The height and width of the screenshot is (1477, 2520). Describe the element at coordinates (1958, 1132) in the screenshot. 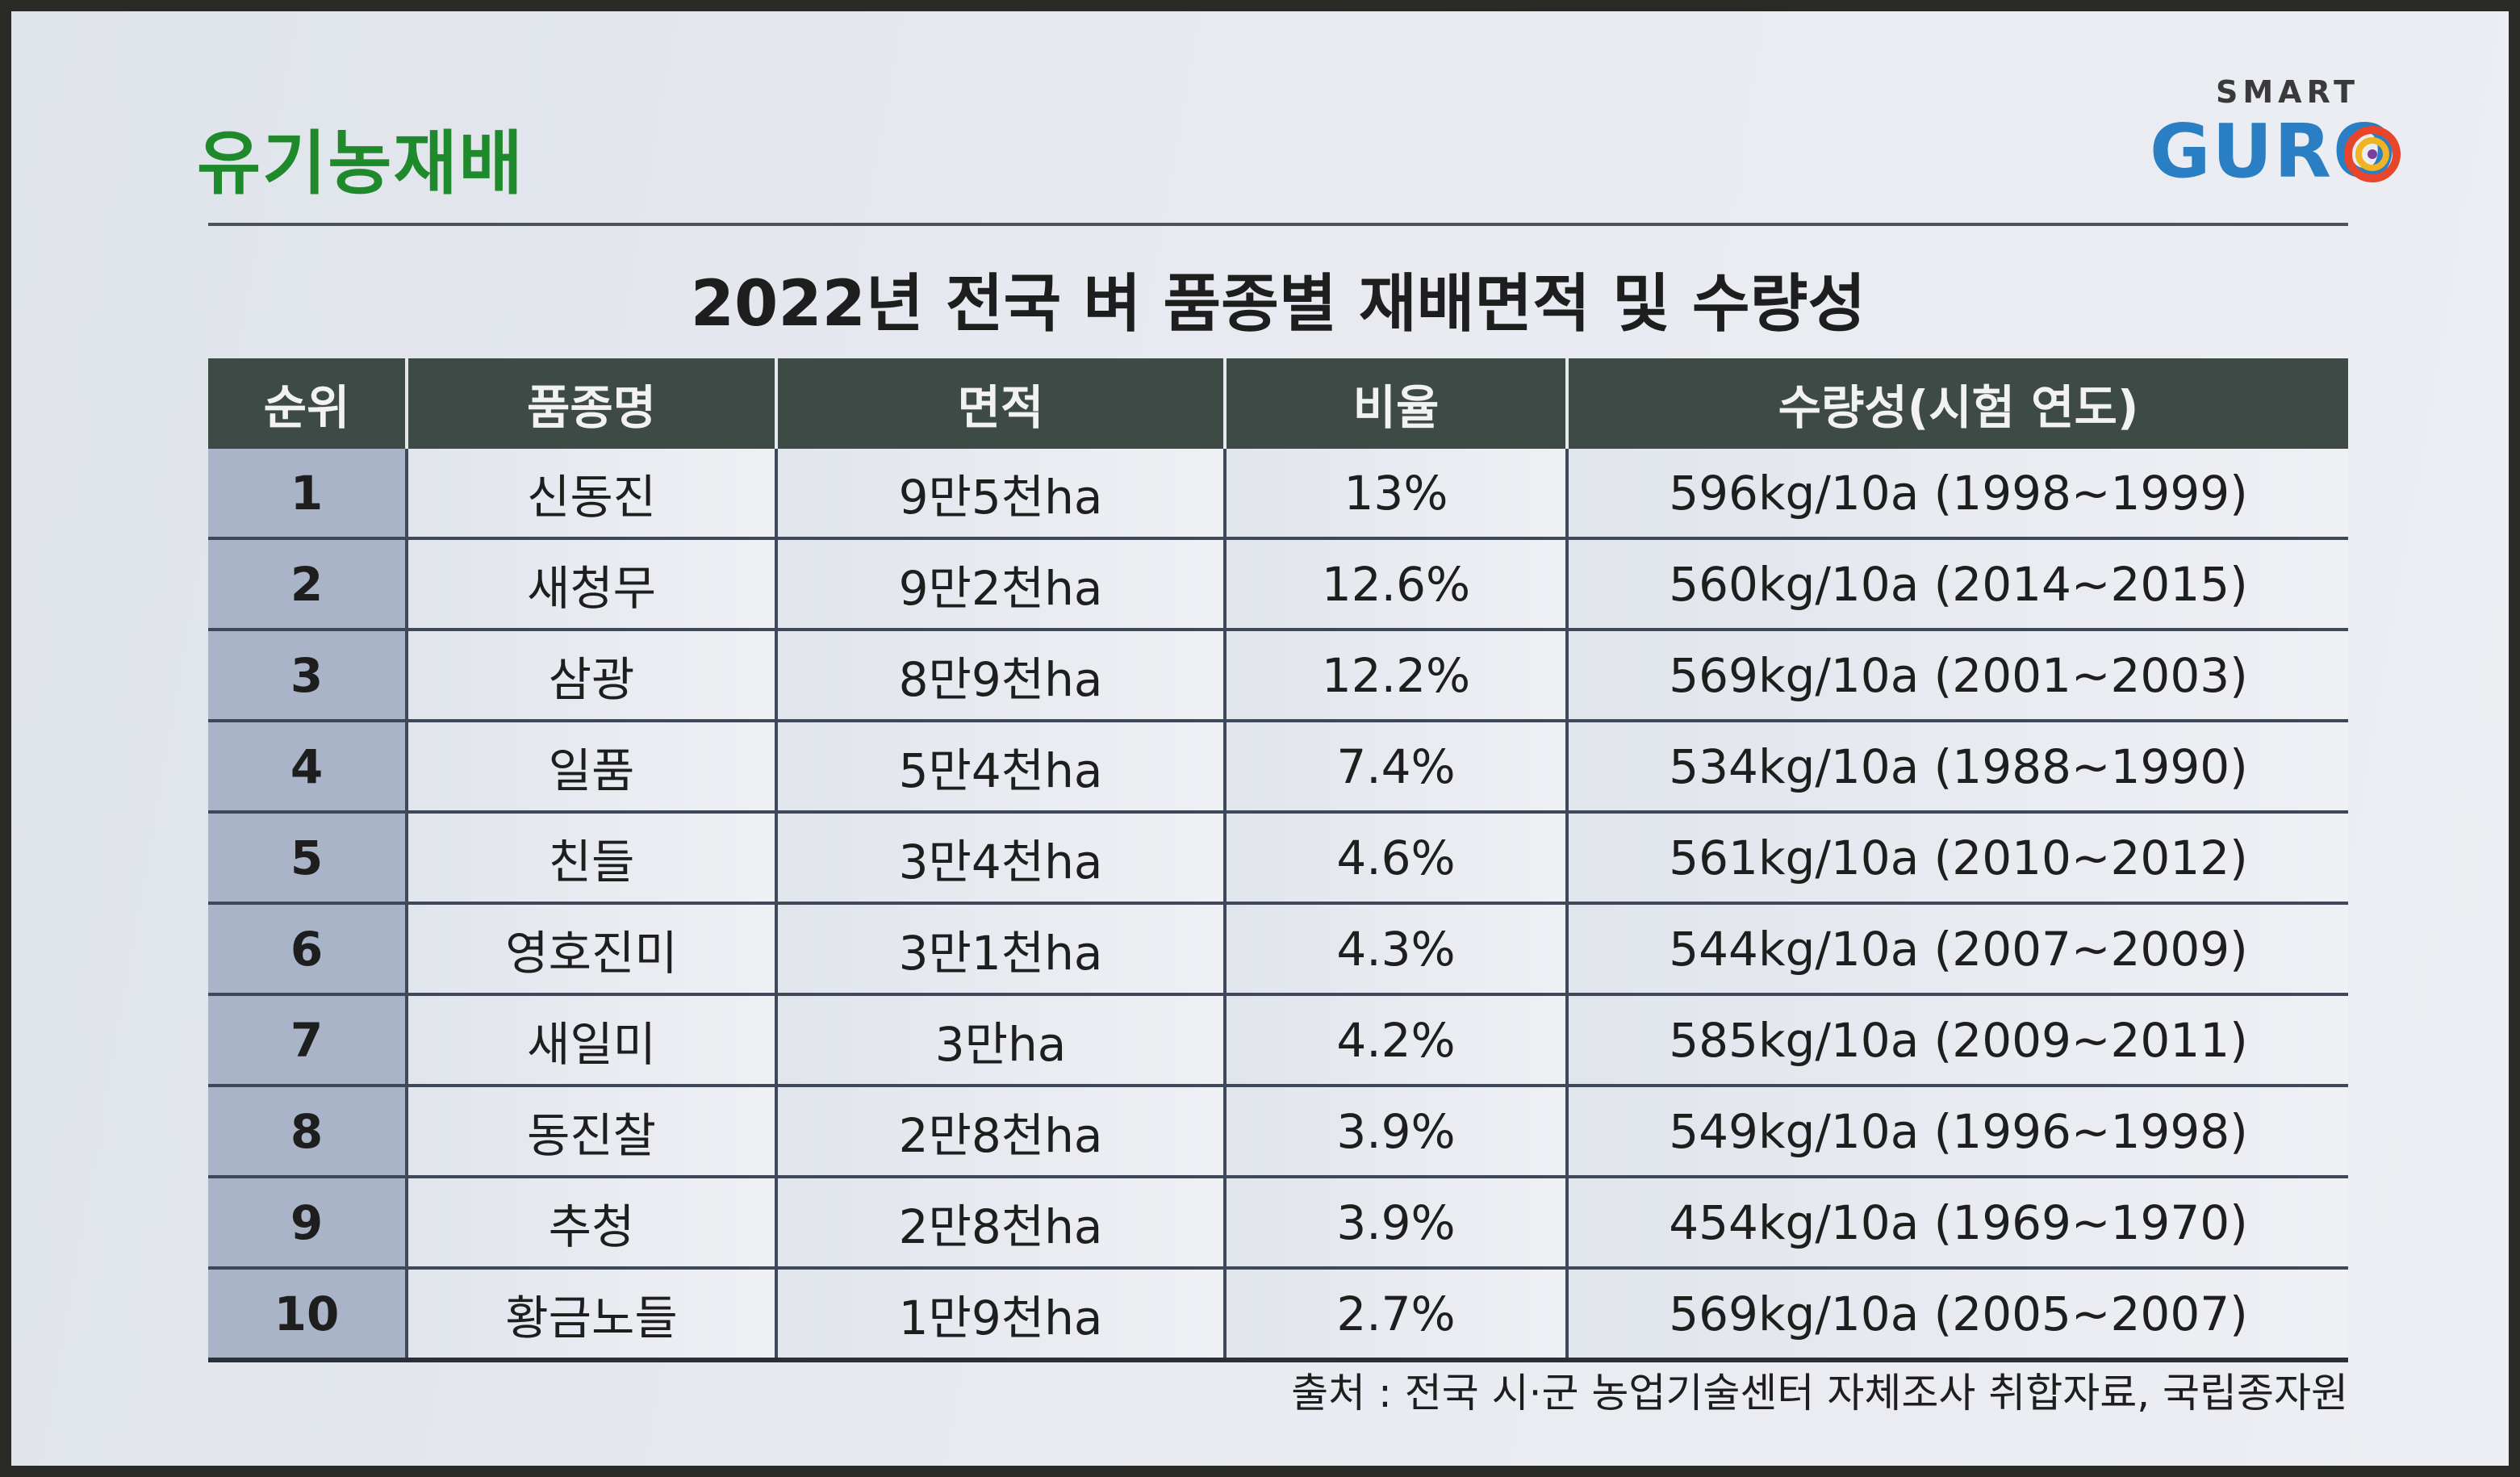

I see `yield-cell: 549kg/10a (1996~1998)` at that location.